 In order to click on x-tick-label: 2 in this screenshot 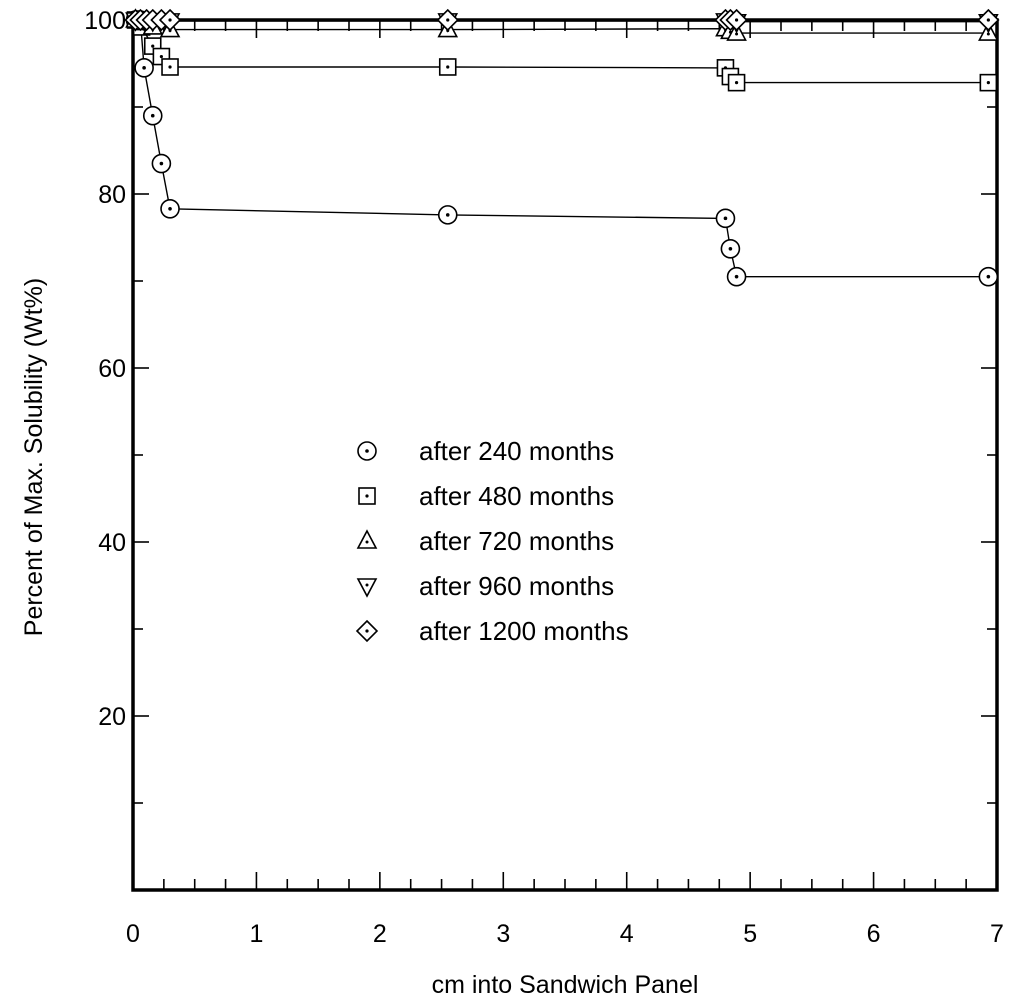, I will do `click(380, 934)`.